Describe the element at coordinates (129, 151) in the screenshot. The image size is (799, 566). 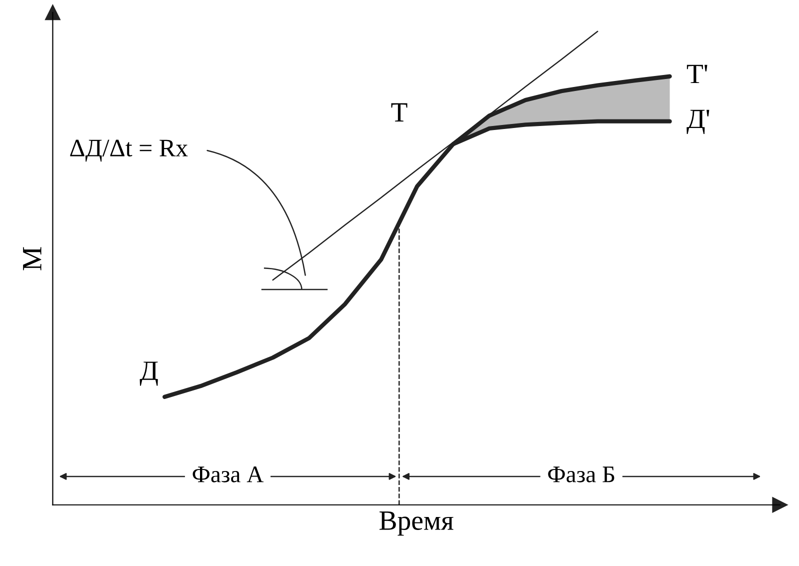
I see `annotation: ΔД/Δt = Rx` at that location.